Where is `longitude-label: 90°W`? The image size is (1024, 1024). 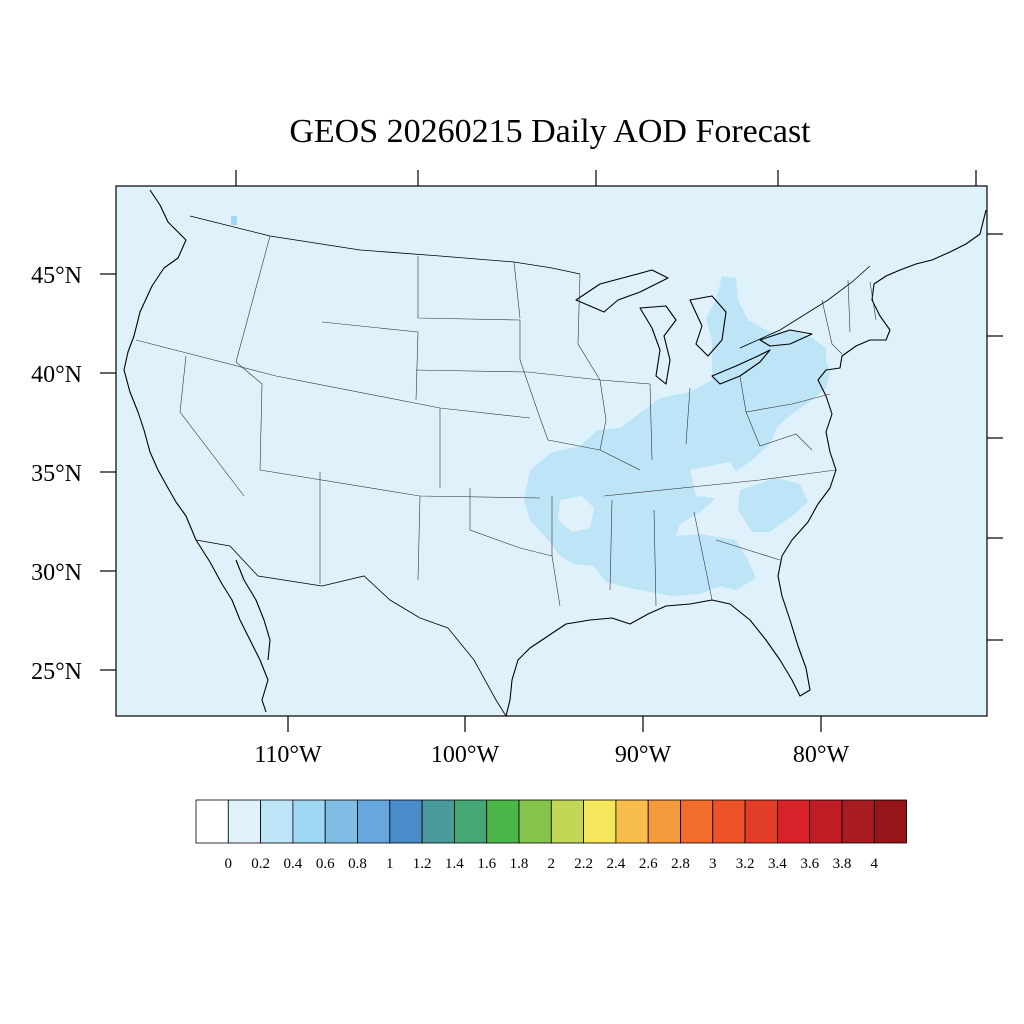
longitude-label: 90°W is located at coordinates (643, 755).